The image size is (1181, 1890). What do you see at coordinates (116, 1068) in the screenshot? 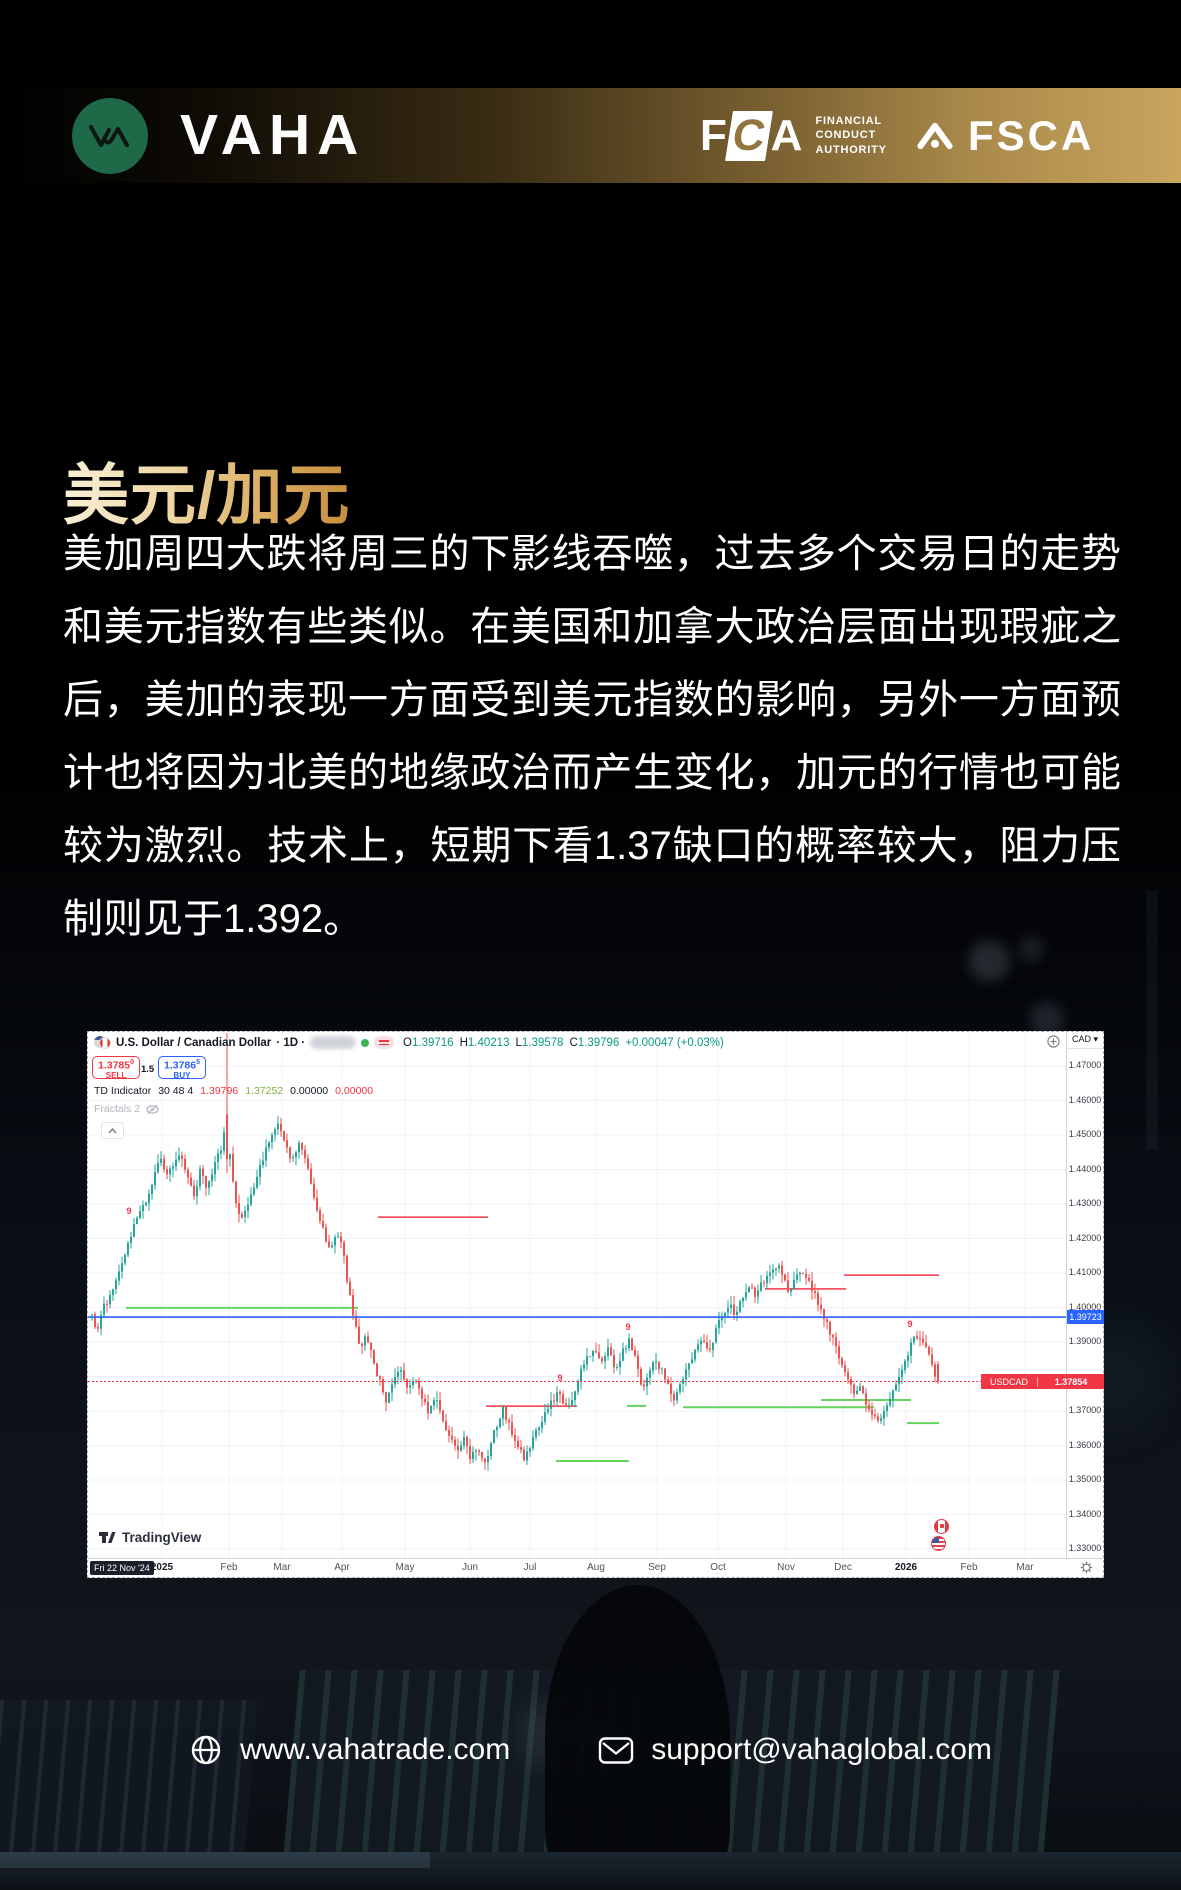
I see `sell-button: 1.37850 SELL` at bounding box center [116, 1068].